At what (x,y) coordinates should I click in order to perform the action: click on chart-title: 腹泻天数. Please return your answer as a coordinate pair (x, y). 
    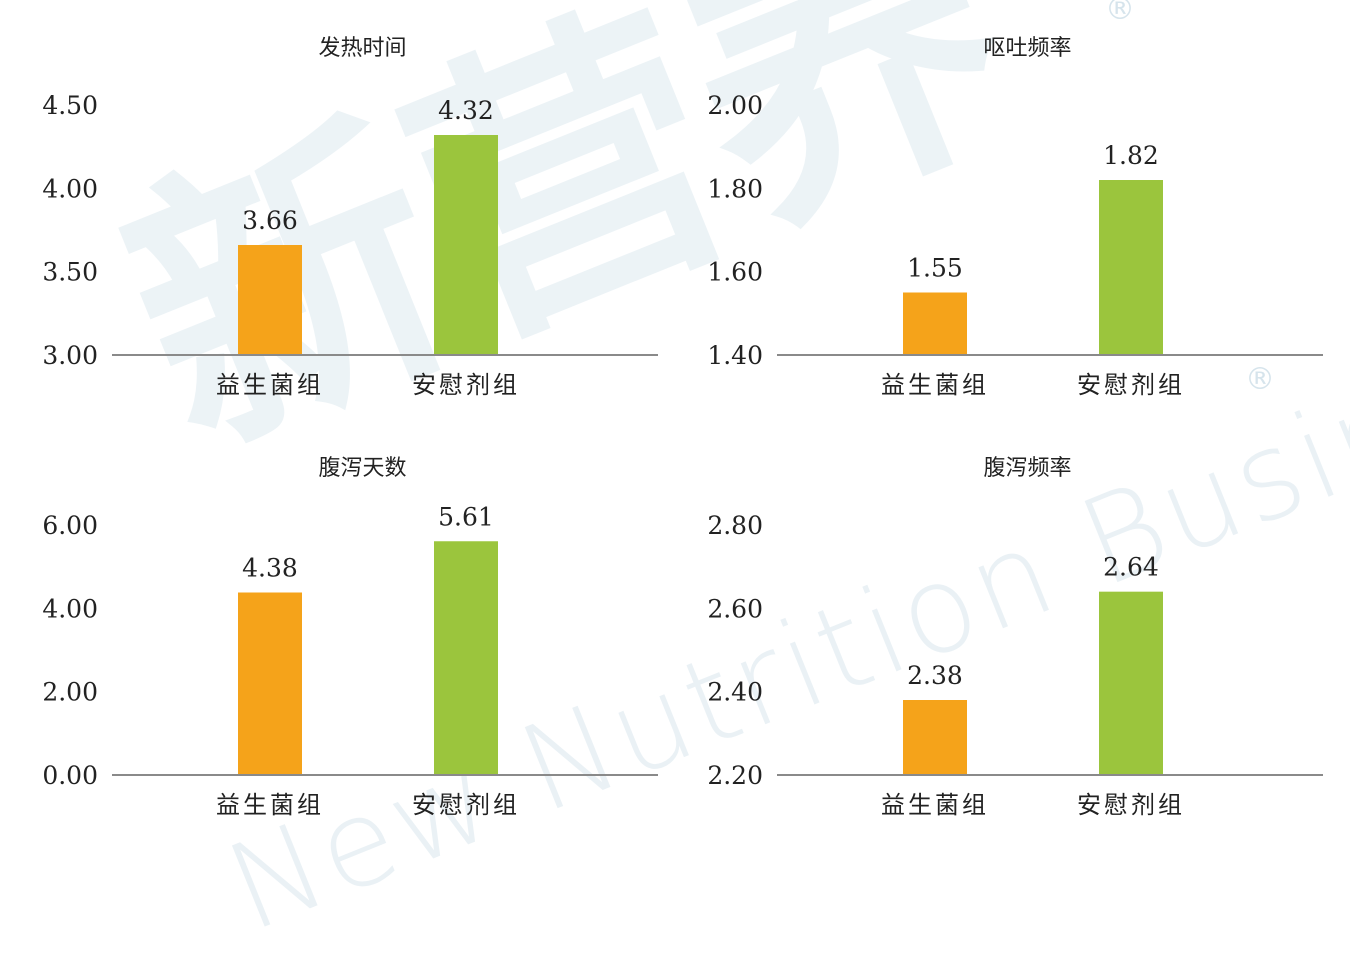
    Looking at the image, I should click on (362, 468).